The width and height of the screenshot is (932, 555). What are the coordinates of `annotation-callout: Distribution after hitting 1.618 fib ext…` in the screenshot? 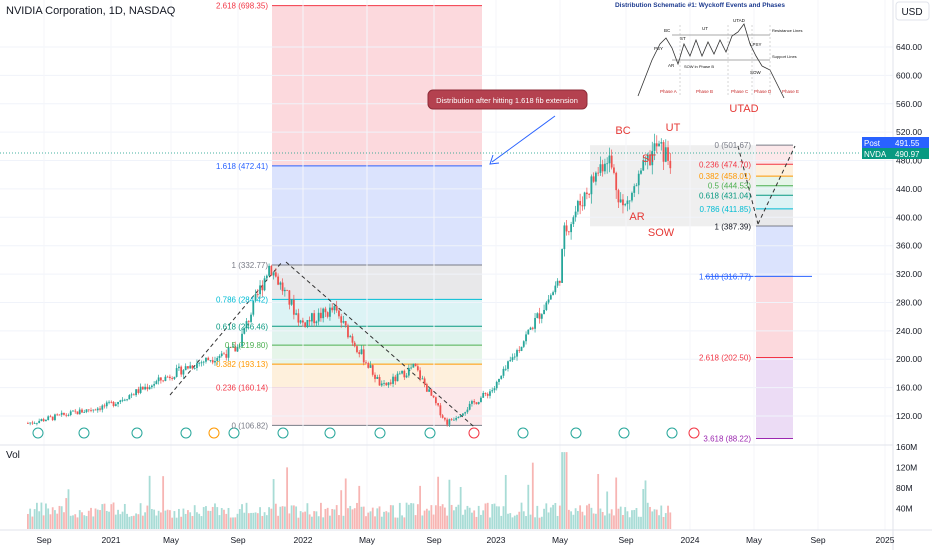 It's located at (507, 127).